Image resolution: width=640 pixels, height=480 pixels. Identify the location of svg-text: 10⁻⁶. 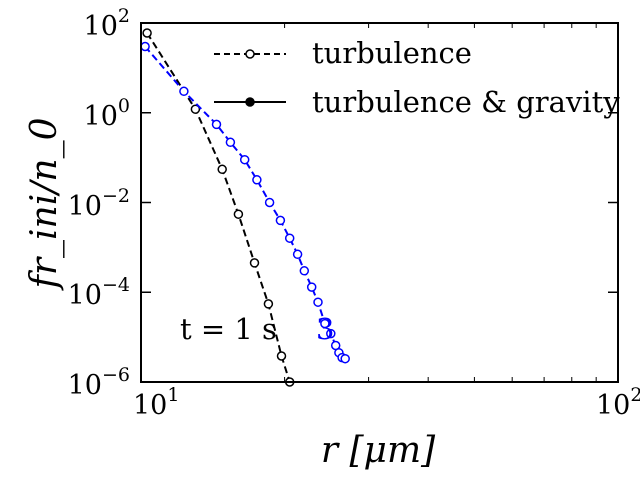
(99, 382).